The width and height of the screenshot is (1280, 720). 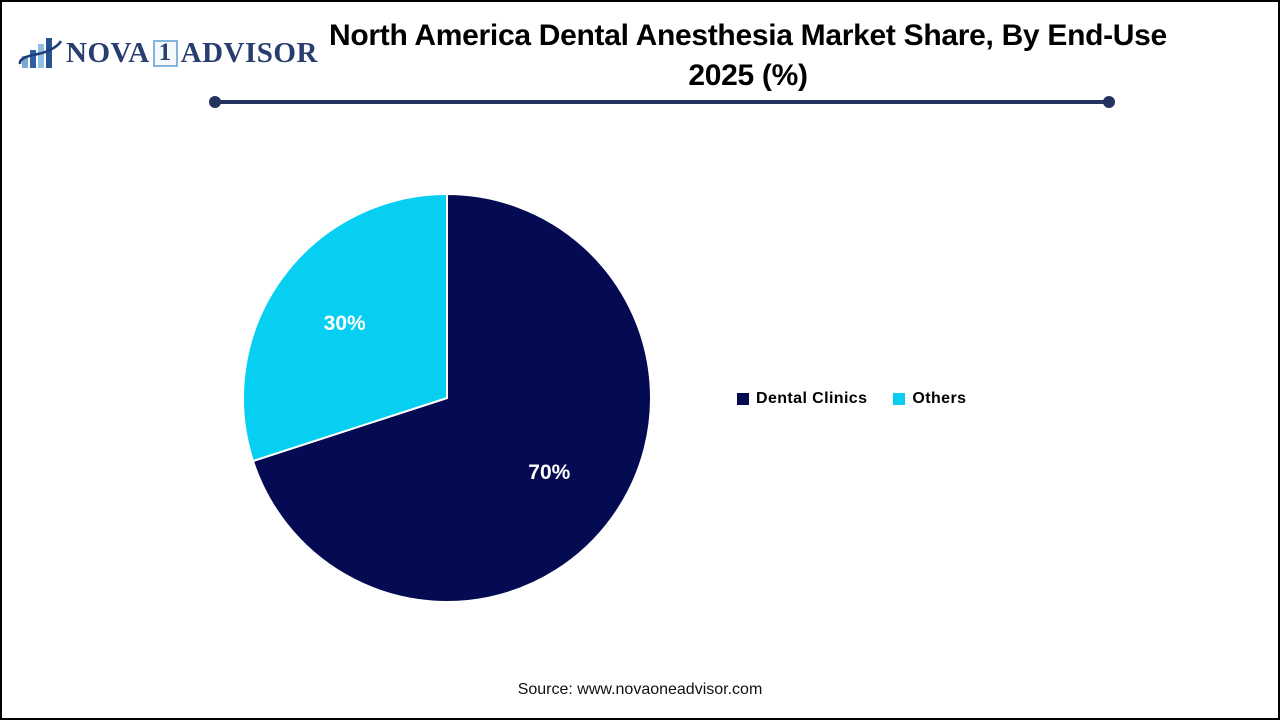 I want to click on legend-swatch-others, so click(x=899, y=399).